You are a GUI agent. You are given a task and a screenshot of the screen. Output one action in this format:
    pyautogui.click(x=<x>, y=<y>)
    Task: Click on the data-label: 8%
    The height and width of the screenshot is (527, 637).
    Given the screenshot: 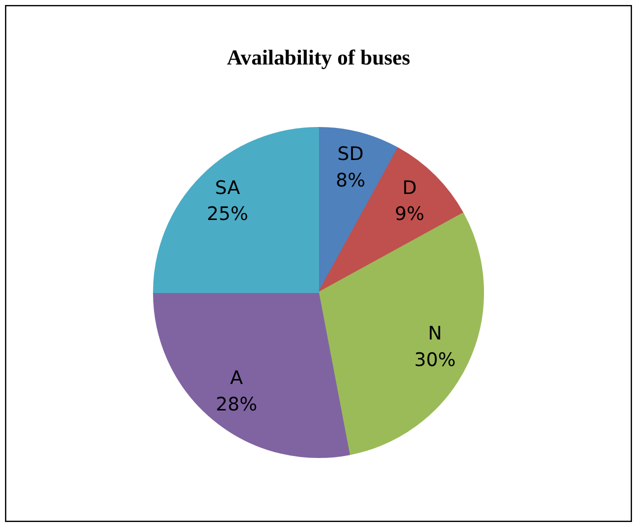 What is the action you would take?
    pyautogui.click(x=351, y=181)
    